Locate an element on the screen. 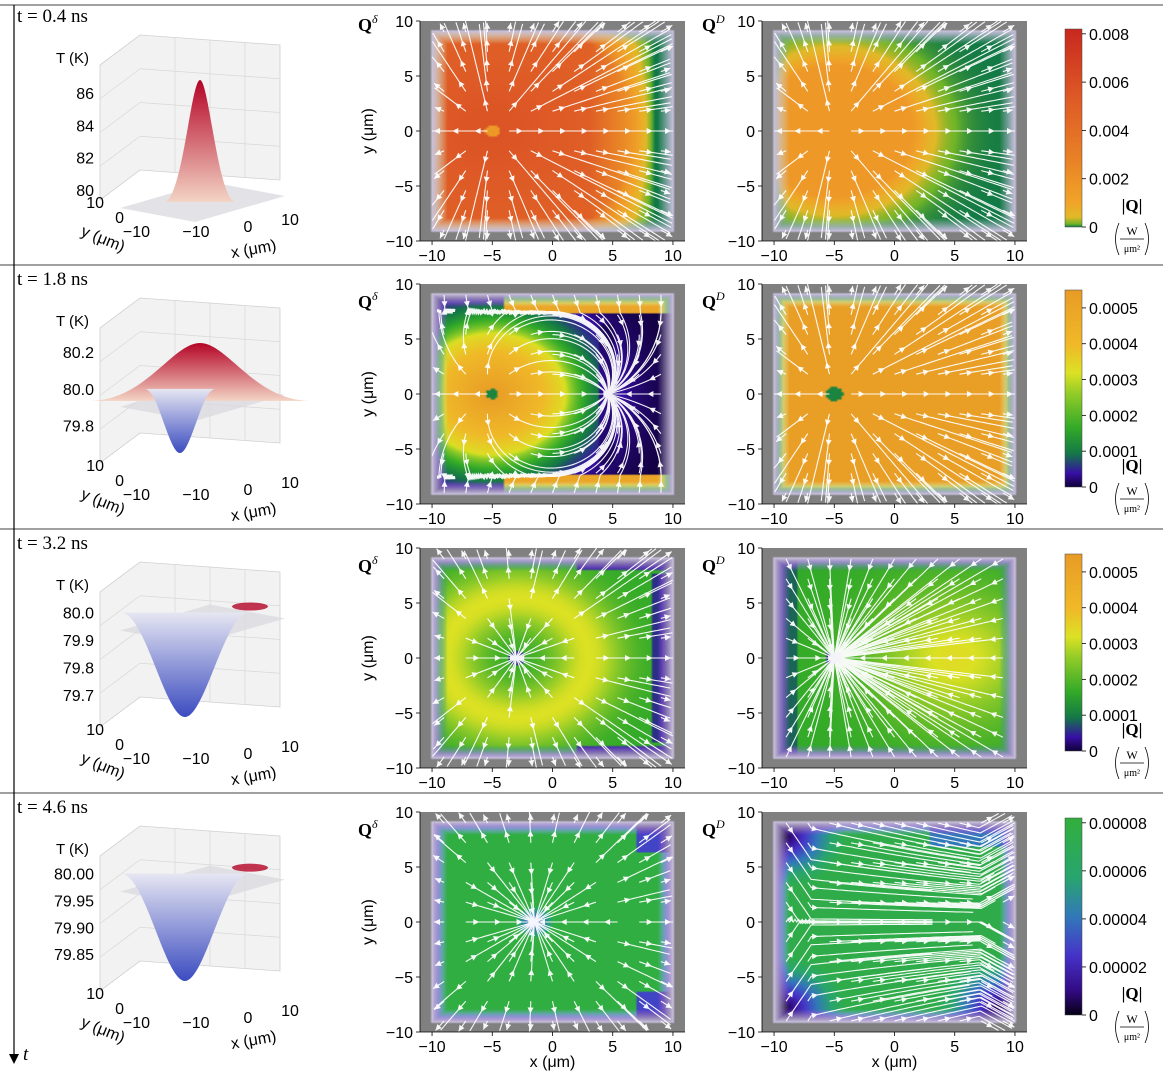 The height and width of the screenshot is (1078, 1163). colorbar-tick-label: 0.0002 is located at coordinates (1113, 416).